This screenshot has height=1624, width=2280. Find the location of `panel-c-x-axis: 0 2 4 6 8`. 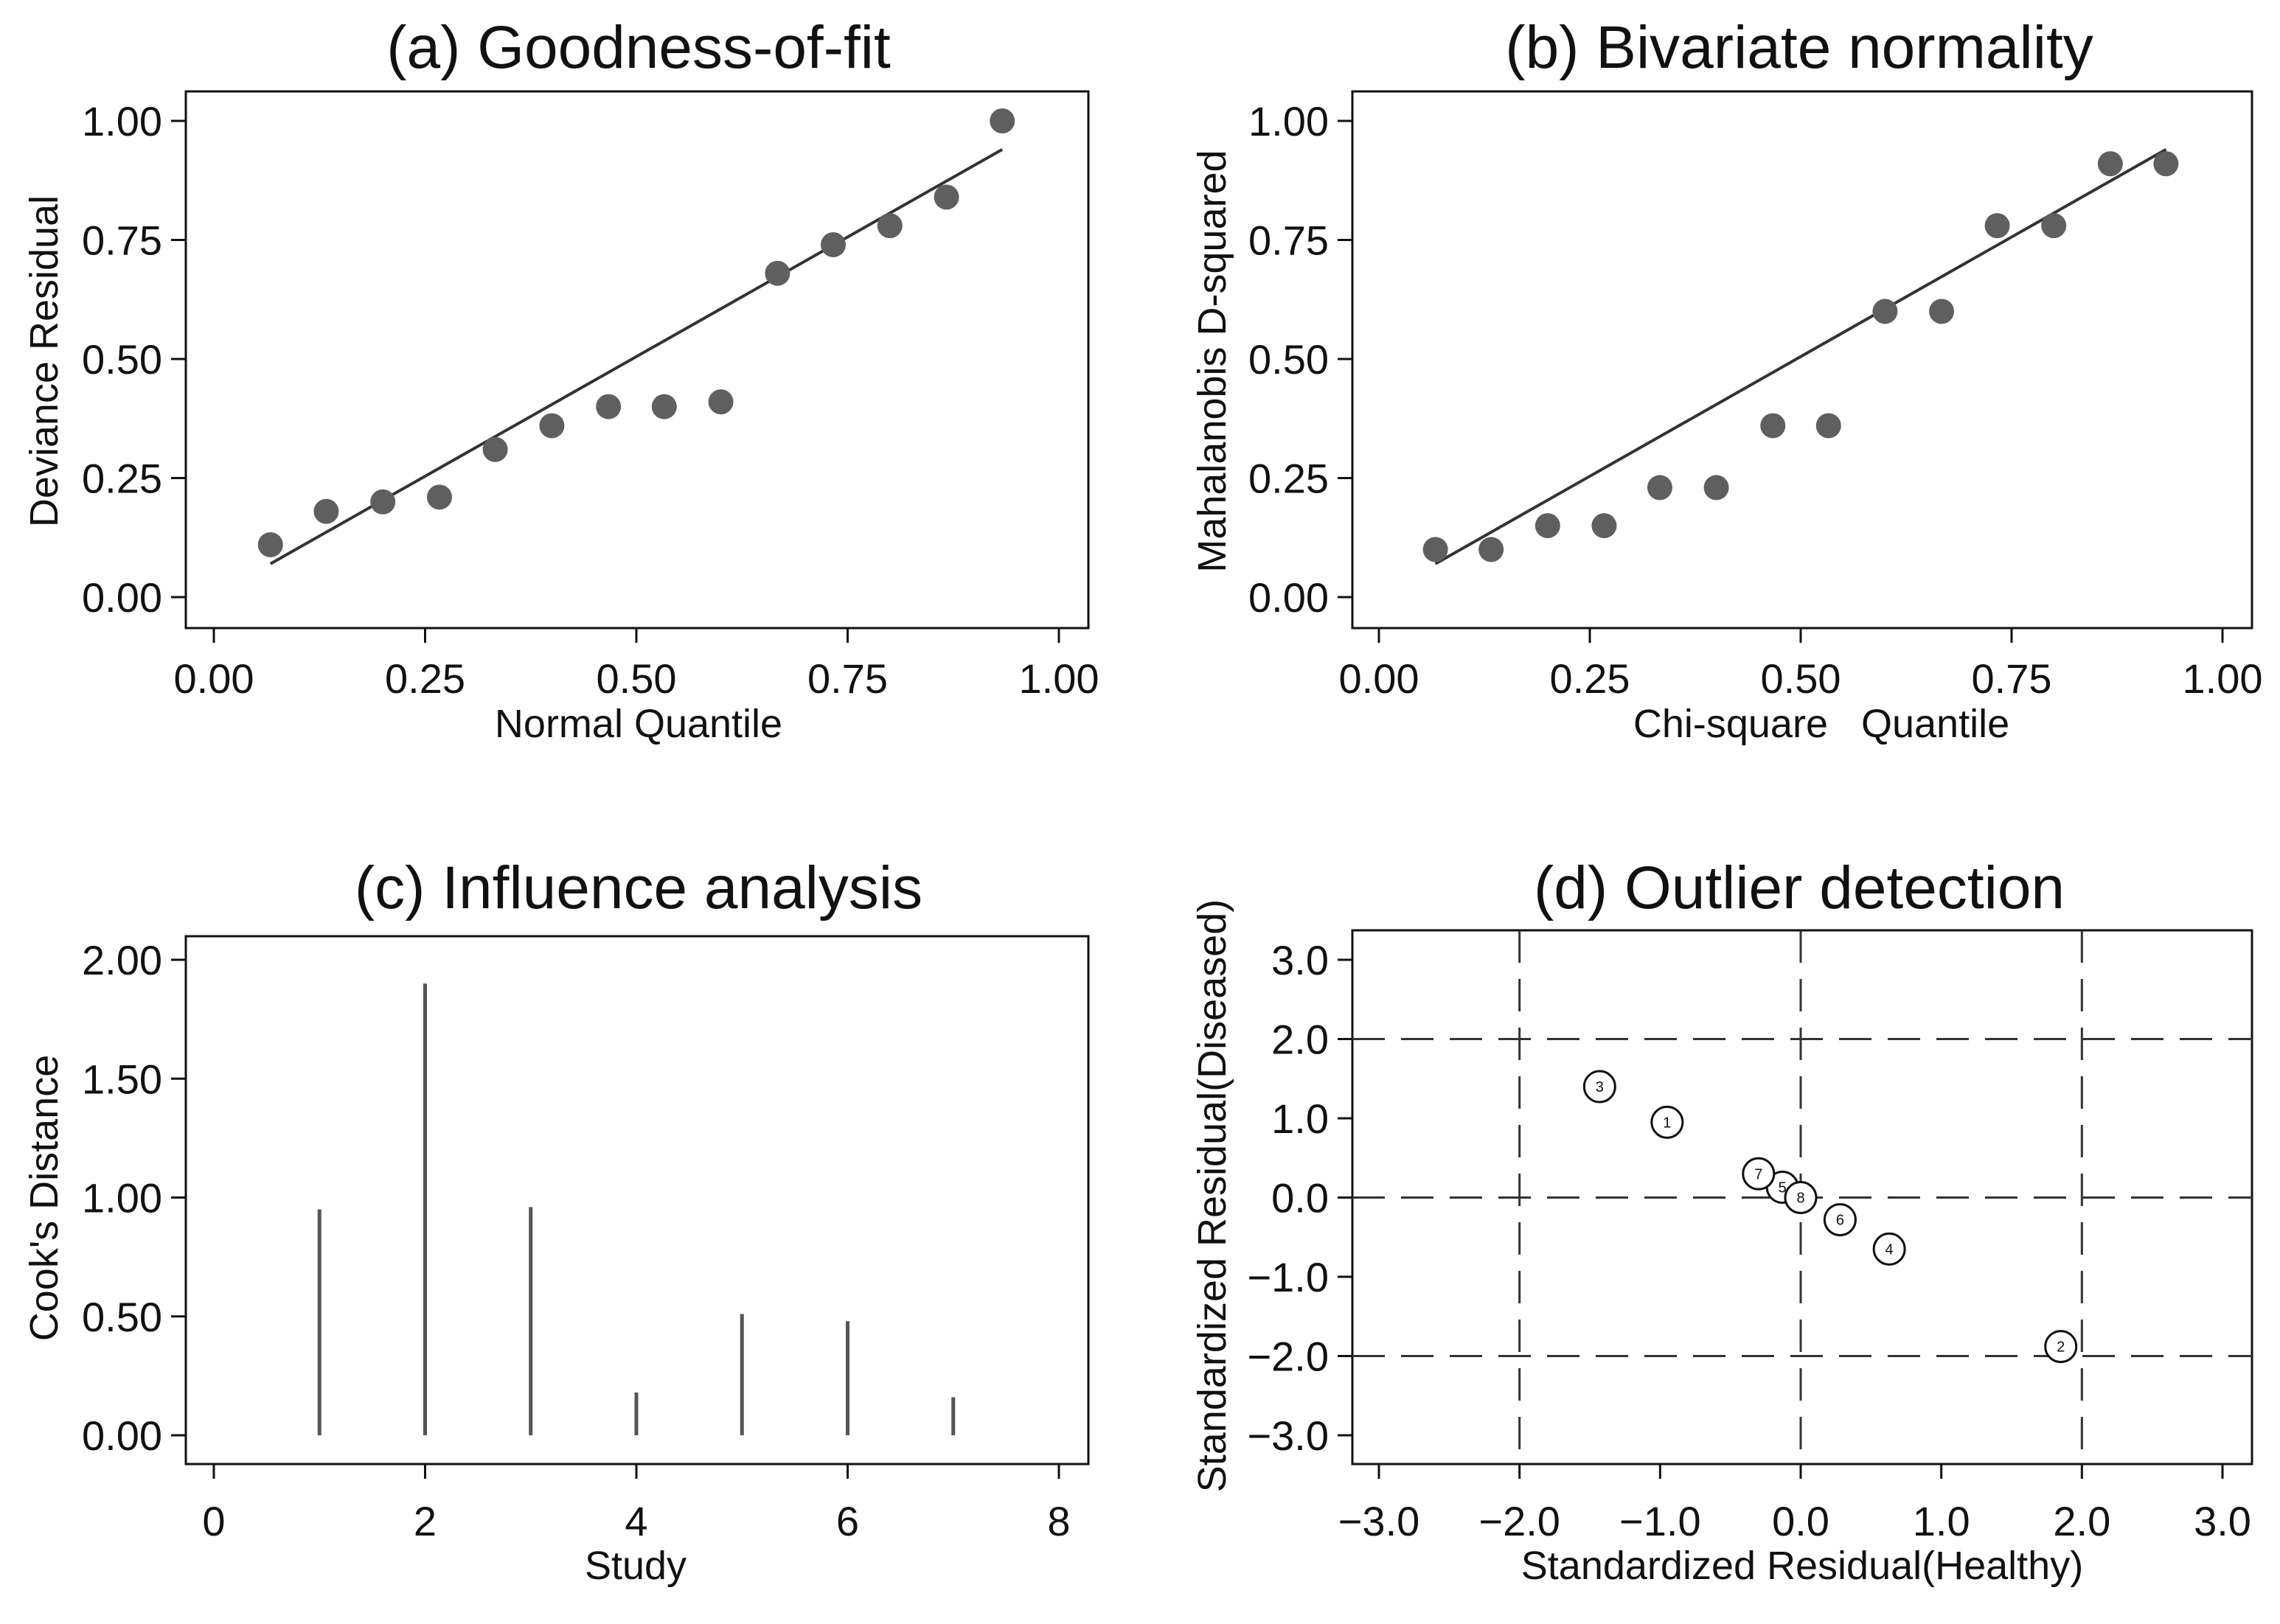

panel-c-x-axis: 0 2 4 6 8 is located at coordinates (636, 1504).